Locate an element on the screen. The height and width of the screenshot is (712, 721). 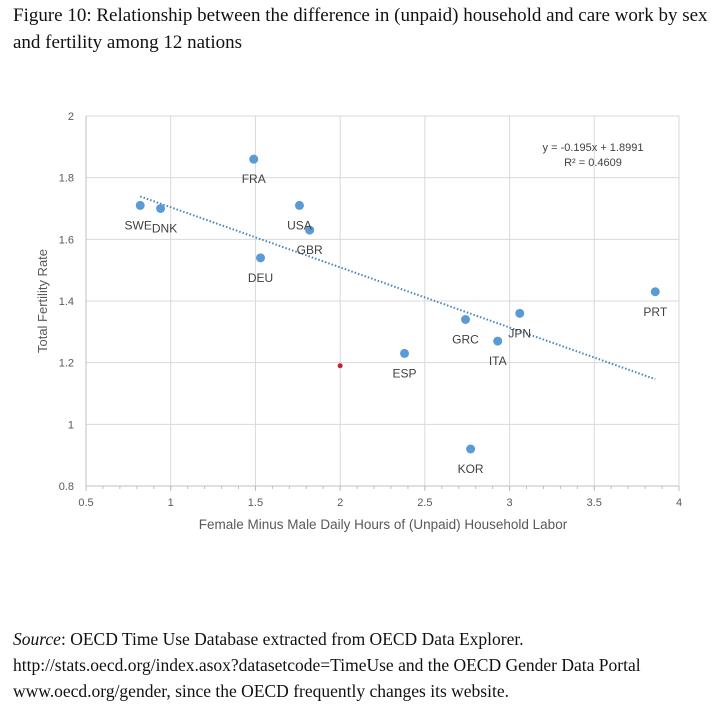
data-point-jpn is located at coordinates (520, 313).